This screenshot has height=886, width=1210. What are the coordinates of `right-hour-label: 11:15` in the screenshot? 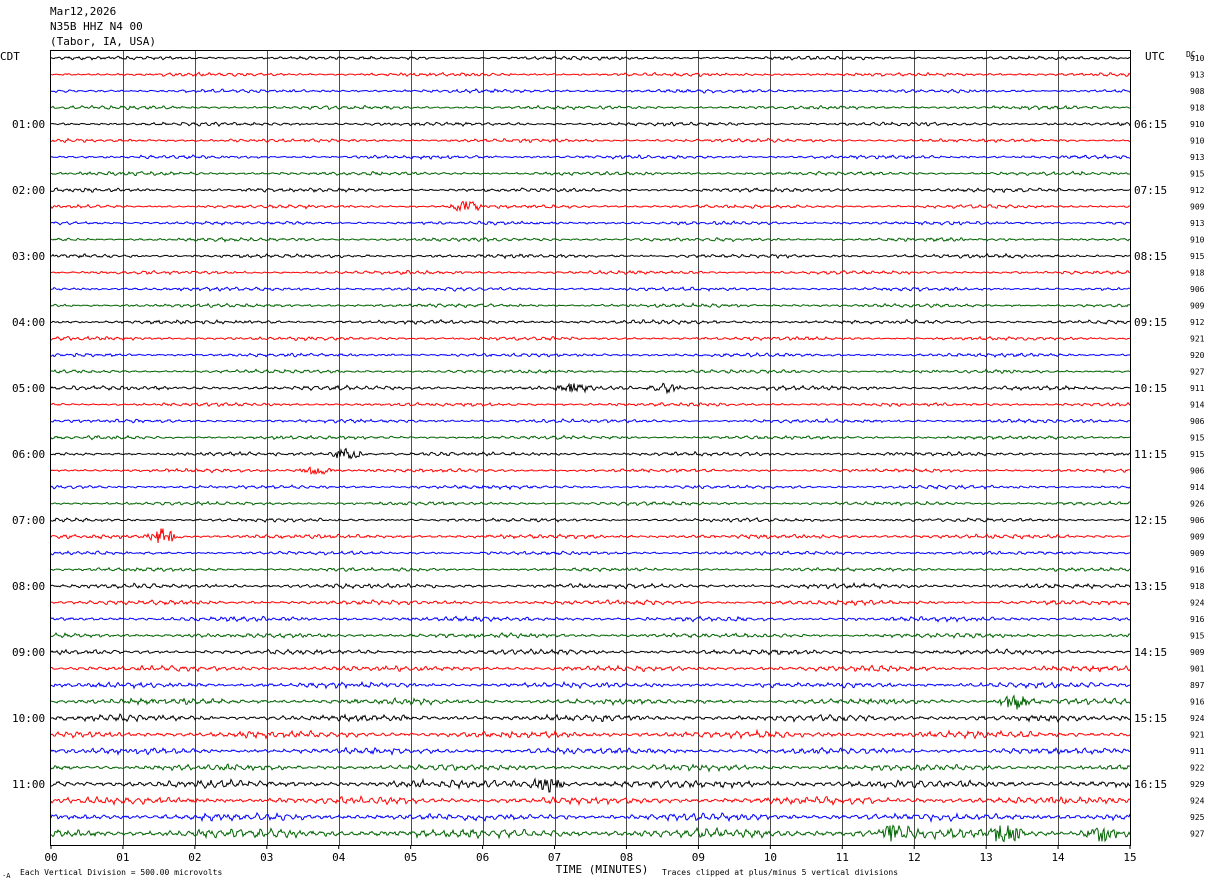 It's located at (1150, 454).